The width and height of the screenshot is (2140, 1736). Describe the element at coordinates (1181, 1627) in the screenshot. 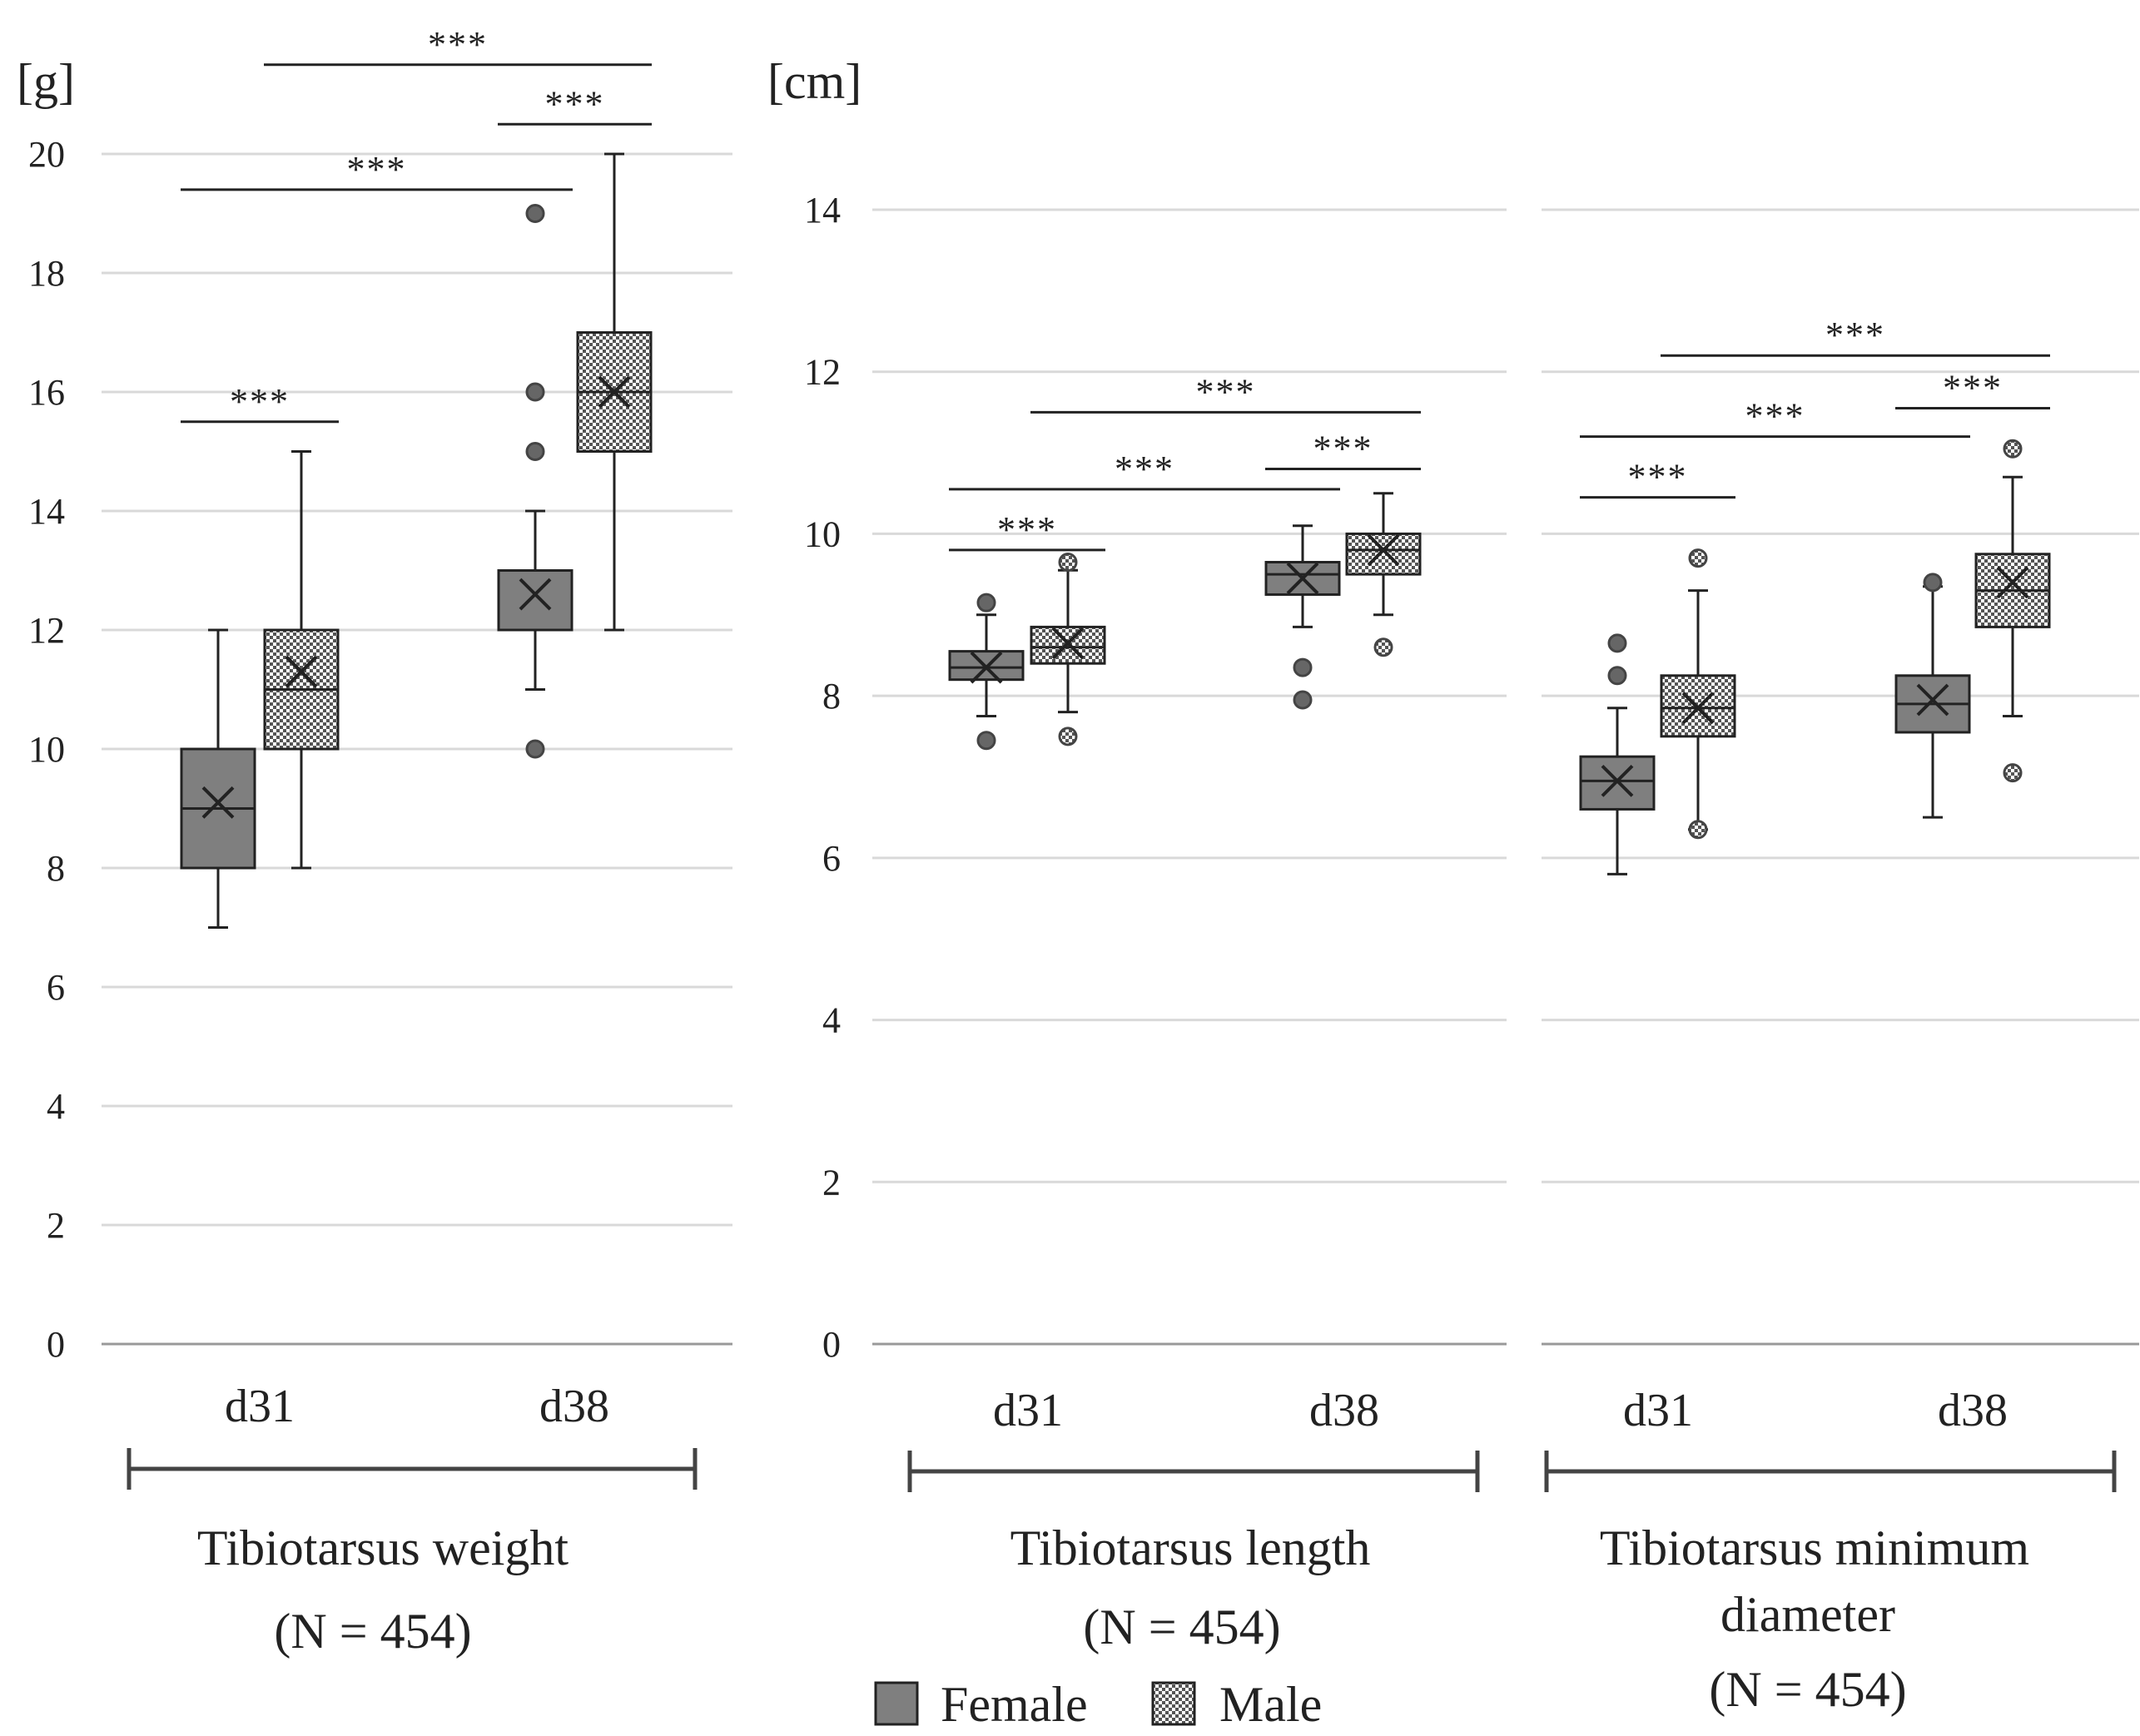

I see `length-group-label-line-2: (N = 454)` at that location.